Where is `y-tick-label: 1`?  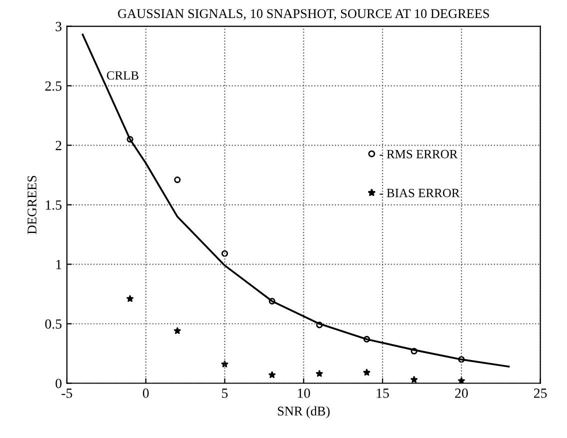
y-tick-label: 1 is located at coordinates (59, 265).